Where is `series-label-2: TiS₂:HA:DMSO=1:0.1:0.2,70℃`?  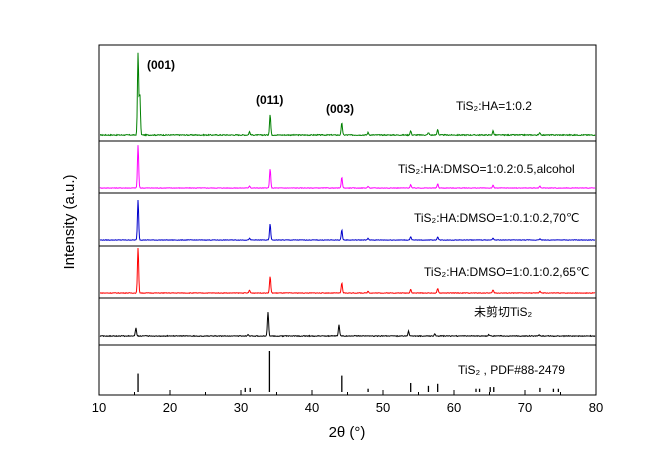
series-label-2: TiS₂:HA:DMSO=1:0.1:0.2,70℃ is located at coordinates (496, 218).